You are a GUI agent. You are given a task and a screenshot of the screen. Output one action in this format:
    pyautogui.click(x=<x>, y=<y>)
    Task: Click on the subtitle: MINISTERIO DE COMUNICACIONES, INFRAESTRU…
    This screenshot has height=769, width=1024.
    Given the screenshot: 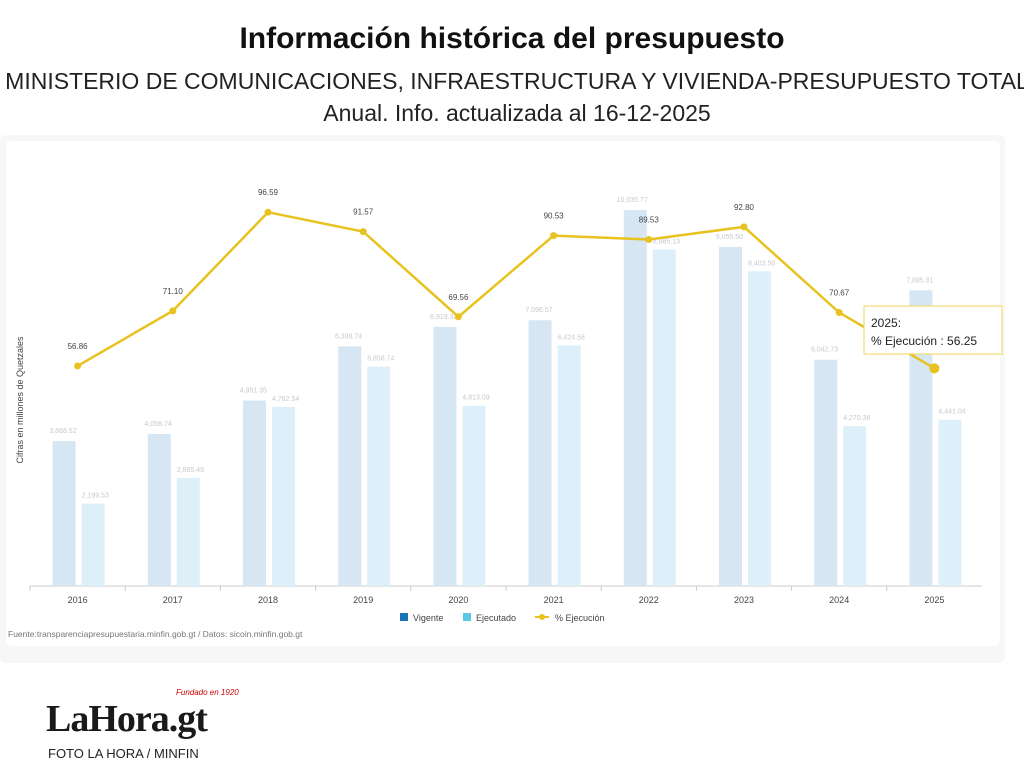 What is the action you would take?
    pyautogui.click(x=514, y=81)
    